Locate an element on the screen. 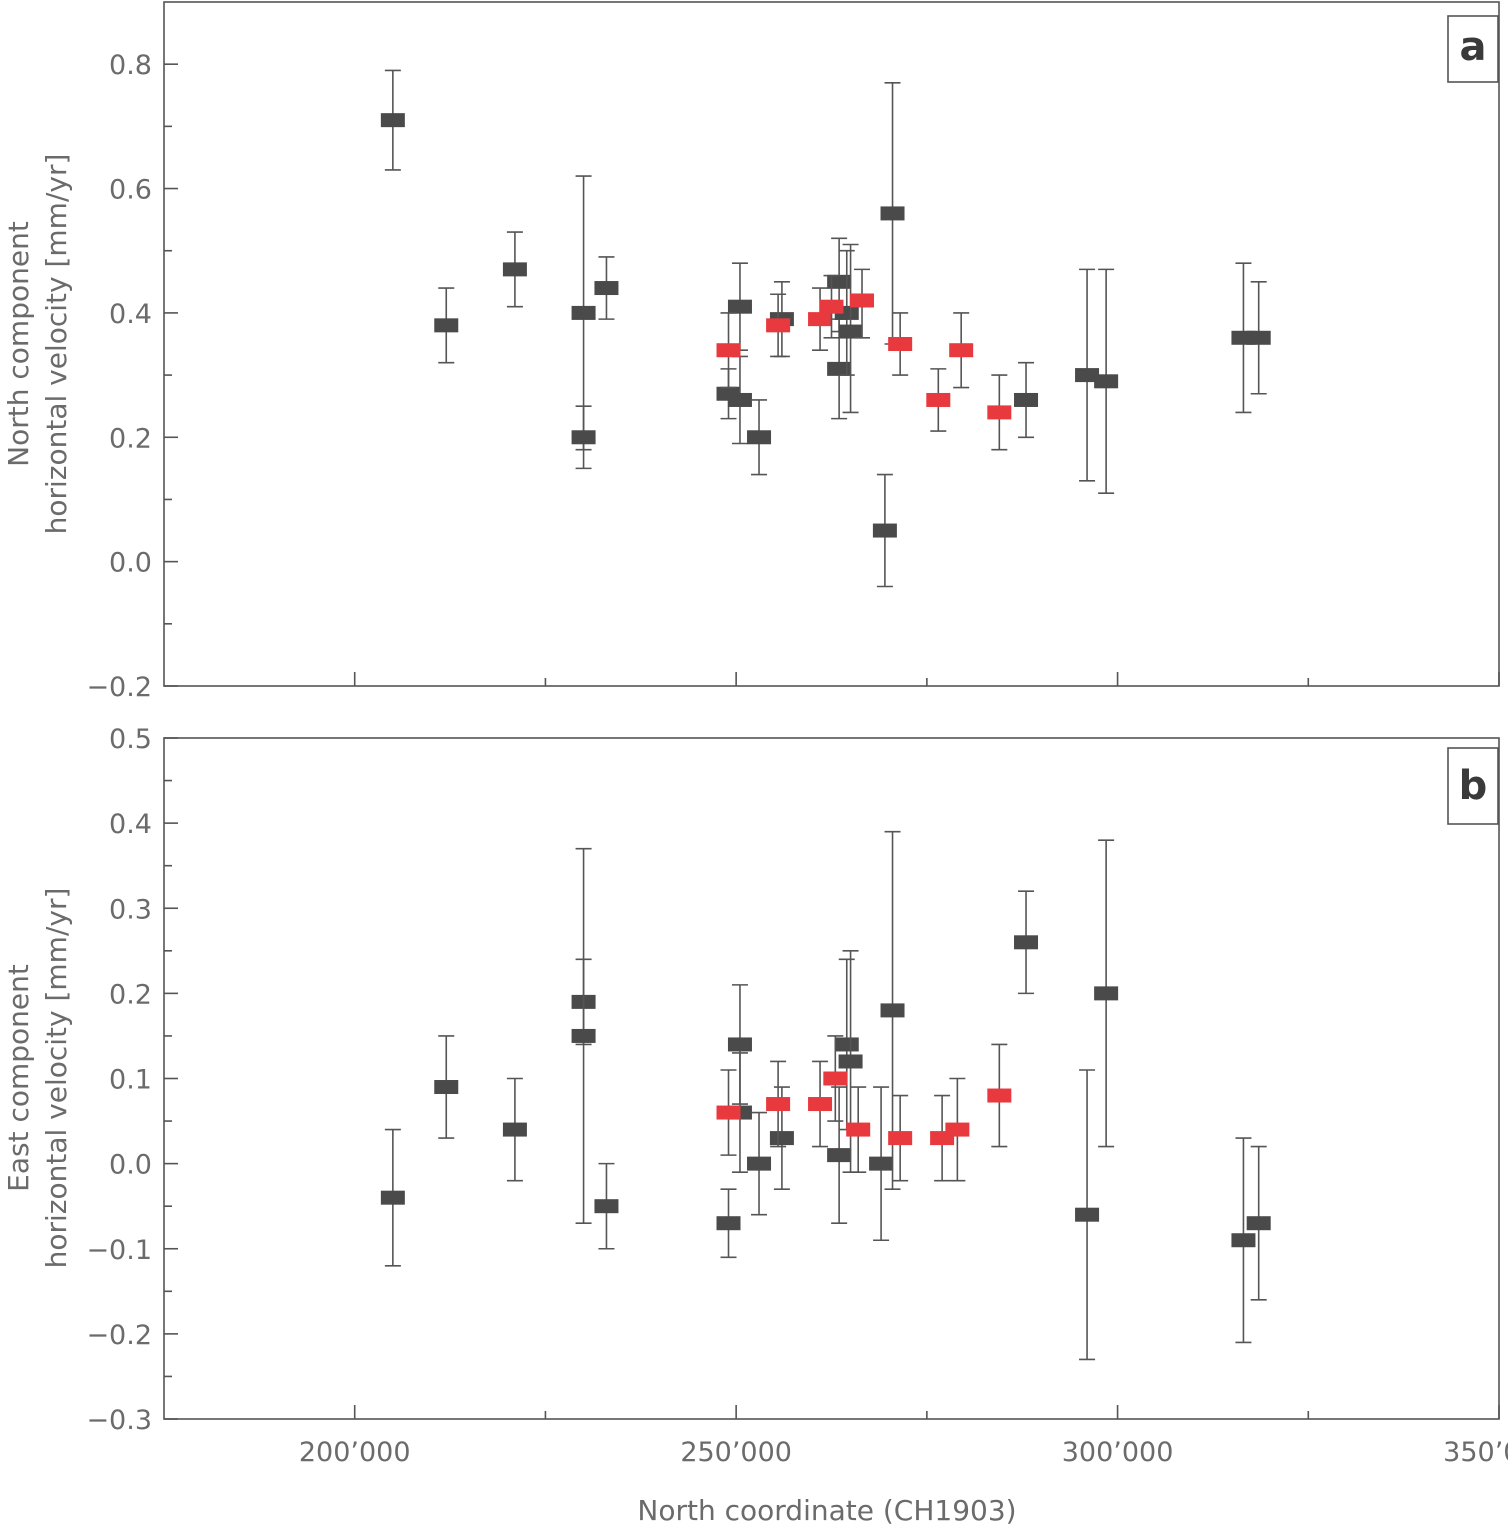 This screenshot has width=1508, height=1530. panel-b-ytick-label: −0.3 is located at coordinates (119, 1420).